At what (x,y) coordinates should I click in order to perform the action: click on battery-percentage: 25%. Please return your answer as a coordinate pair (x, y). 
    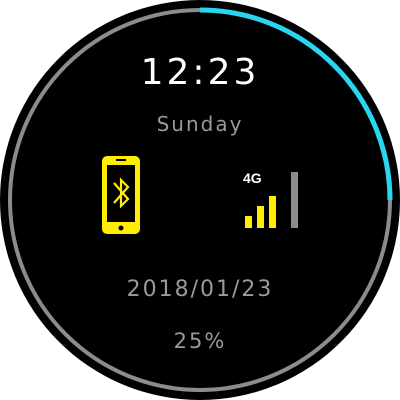
    Looking at the image, I should click on (200, 341).